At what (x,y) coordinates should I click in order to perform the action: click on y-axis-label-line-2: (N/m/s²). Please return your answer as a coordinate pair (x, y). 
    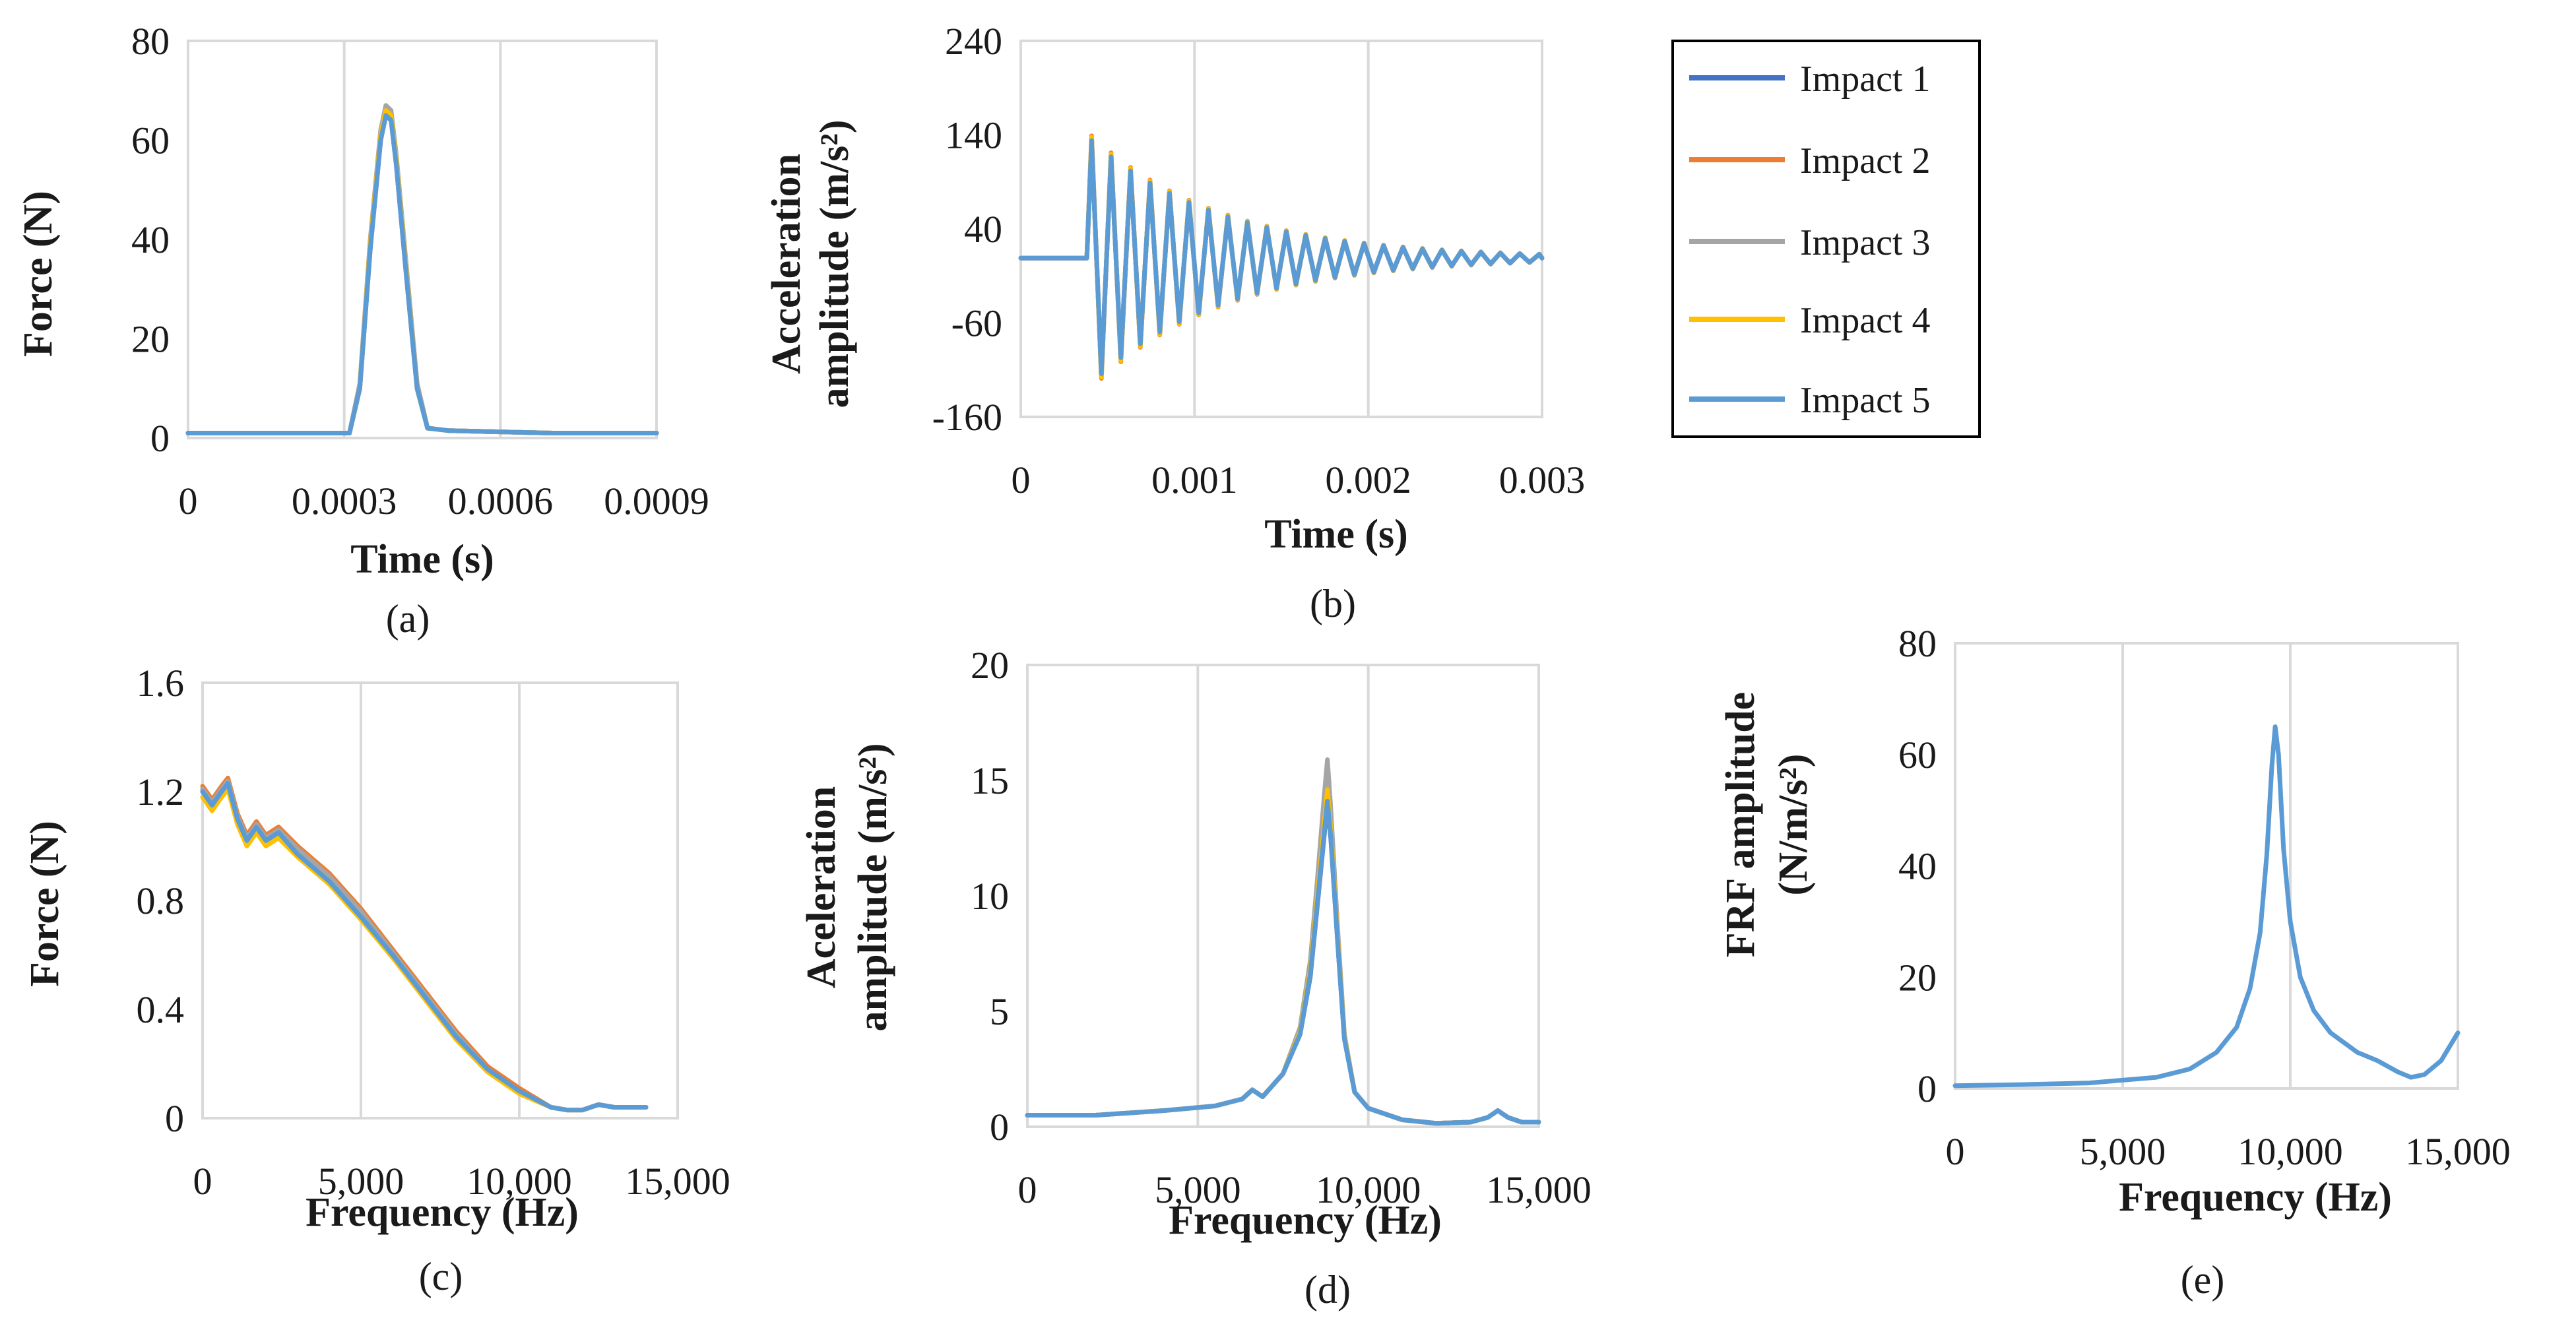
    Looking at the image, I should click on (1793, 825).